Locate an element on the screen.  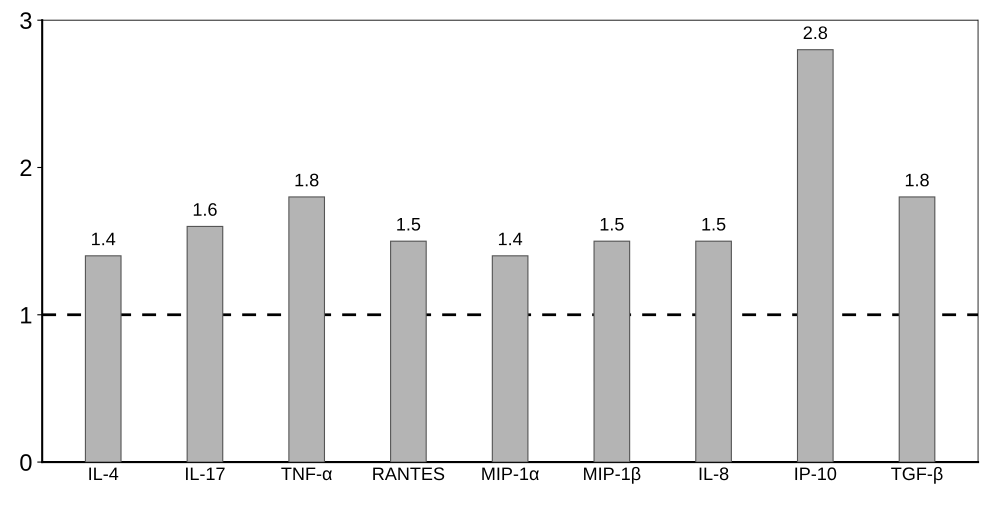
y-tick-label: 2 is located at coordinates (26, 168).